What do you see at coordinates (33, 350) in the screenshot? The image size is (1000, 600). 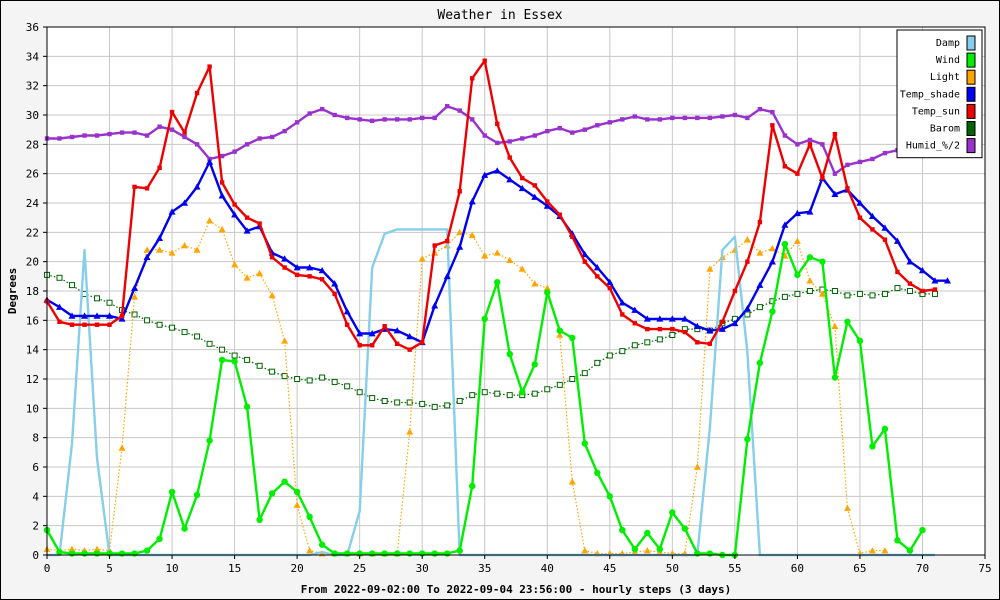 I see `y-tick-label: 14` at bounding box center [33, 350].